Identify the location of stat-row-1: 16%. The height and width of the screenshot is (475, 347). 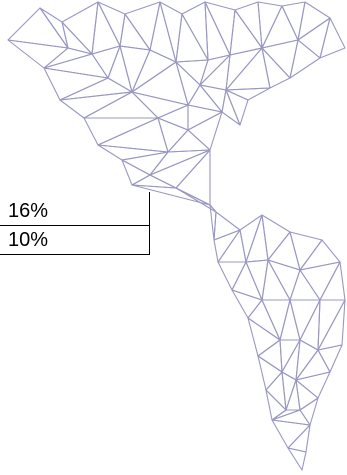
(75, 211).